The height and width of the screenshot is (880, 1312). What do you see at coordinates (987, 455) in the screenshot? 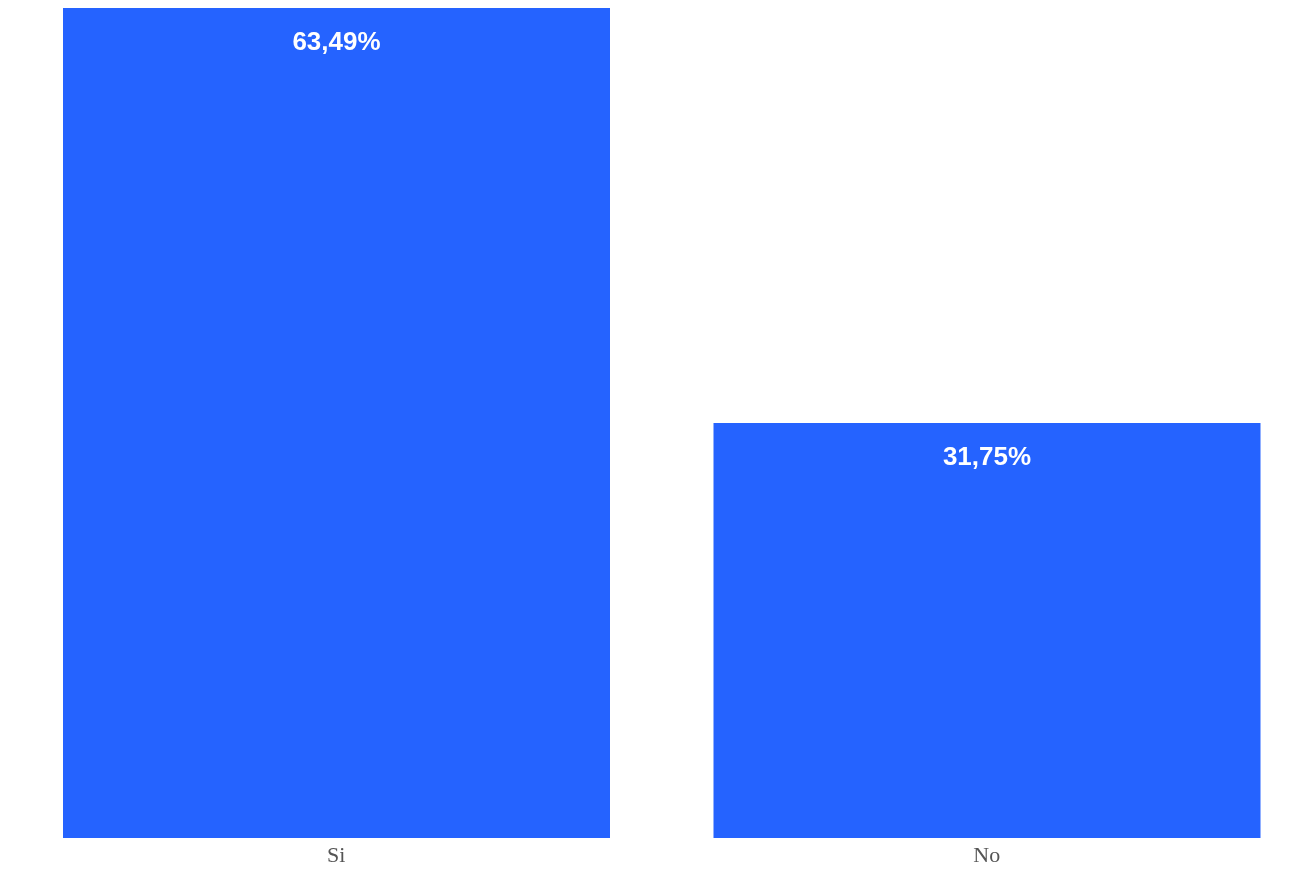
I see `data-label: 31,75%` at bounding box center [987, 455].